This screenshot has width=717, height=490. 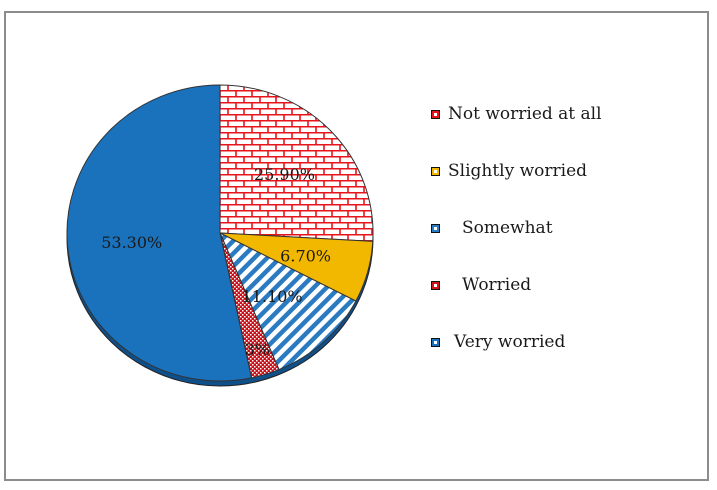 I want to click on data-label-very-worried: 53.30%, so click(x=131, y=242).